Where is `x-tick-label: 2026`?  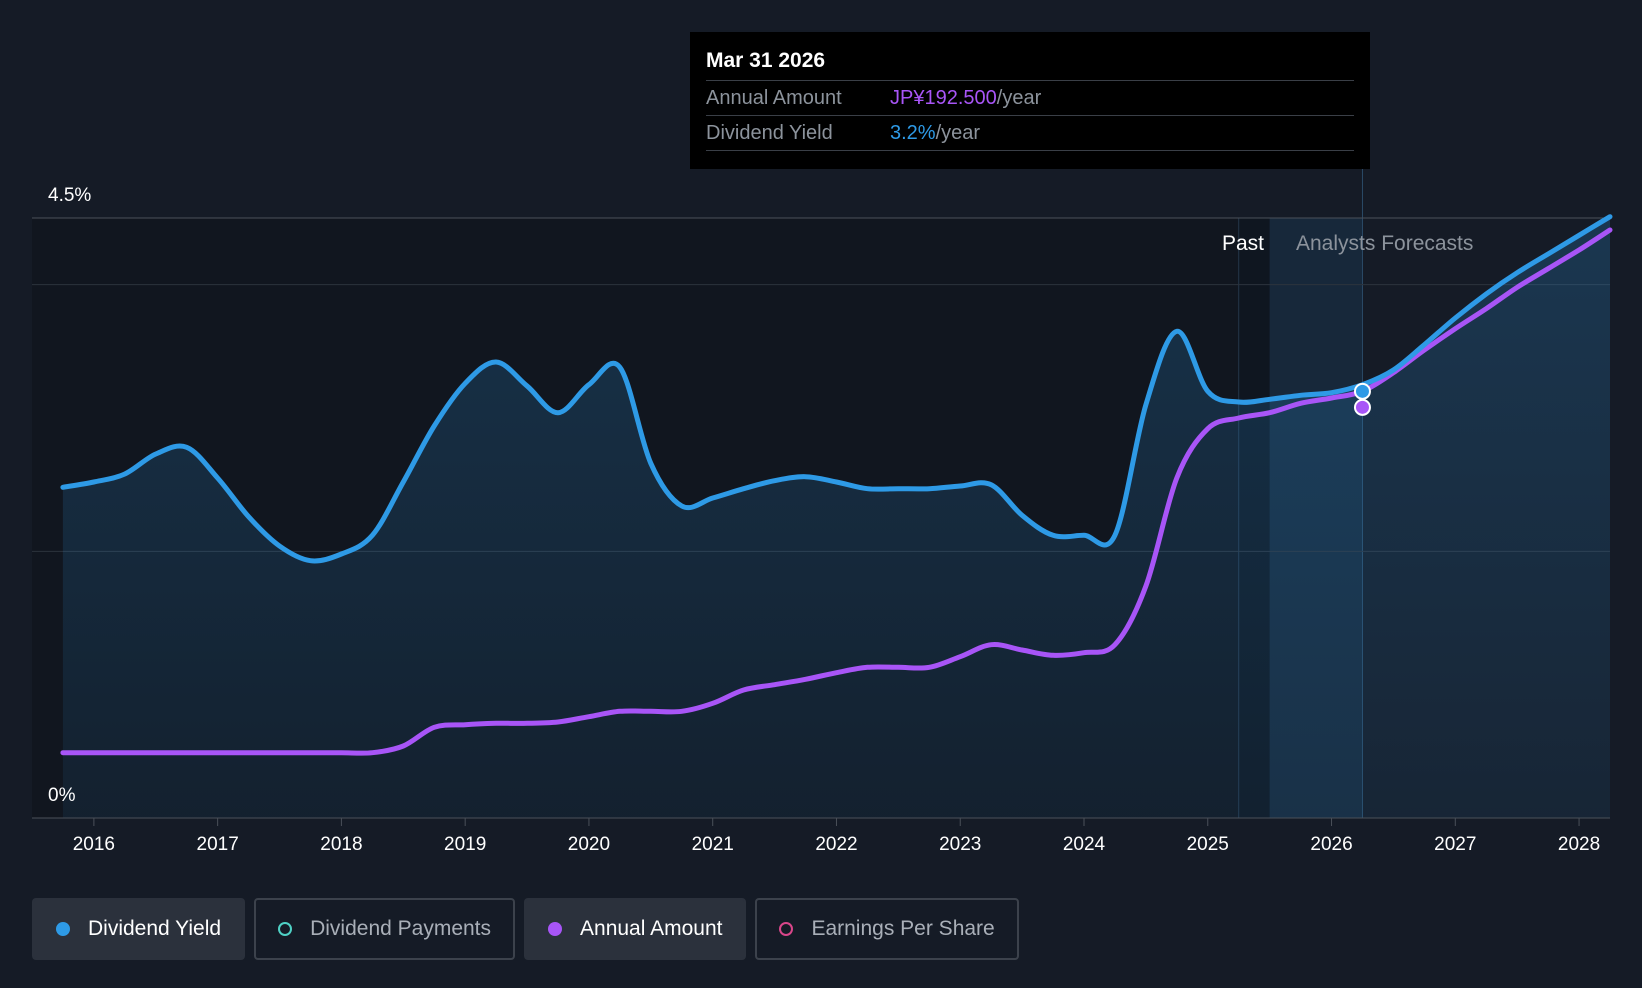 x-tick-label: 2026 is located at coordinates (1331, 844).